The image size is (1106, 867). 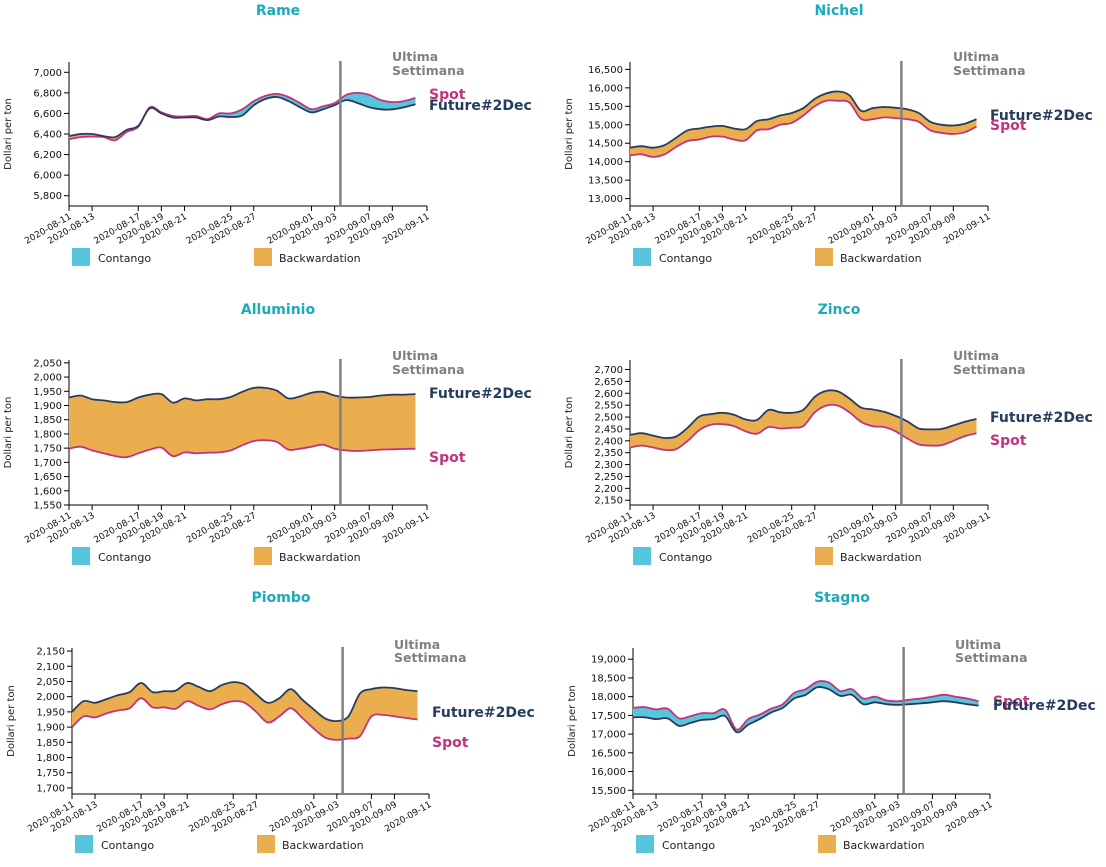 What do you see at coordinates (605, 181) in the screenshot?
I see `y-tick-label: 13,500` at bounding box center [605, 181].